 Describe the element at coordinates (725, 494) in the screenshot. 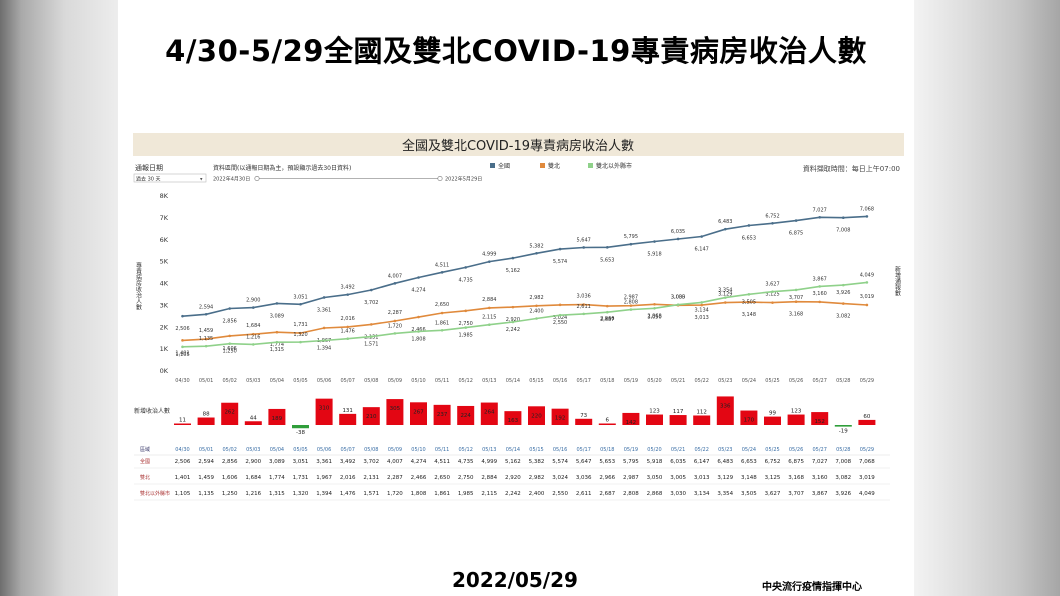

I see `table-cell: 3,354` at that location.